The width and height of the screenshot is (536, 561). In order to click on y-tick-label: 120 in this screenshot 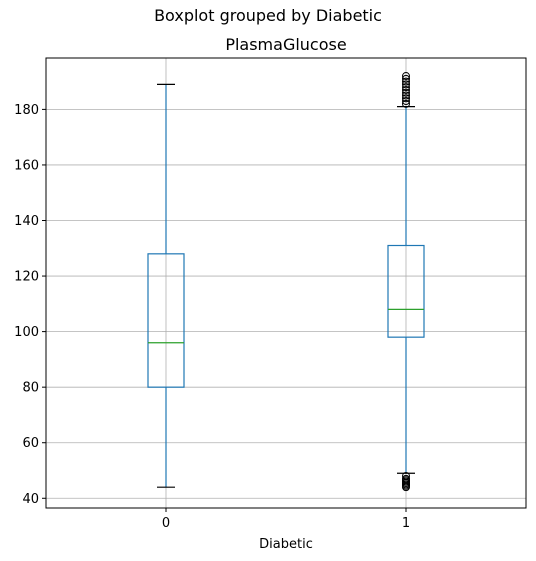, I will do `click(26, 277)`.